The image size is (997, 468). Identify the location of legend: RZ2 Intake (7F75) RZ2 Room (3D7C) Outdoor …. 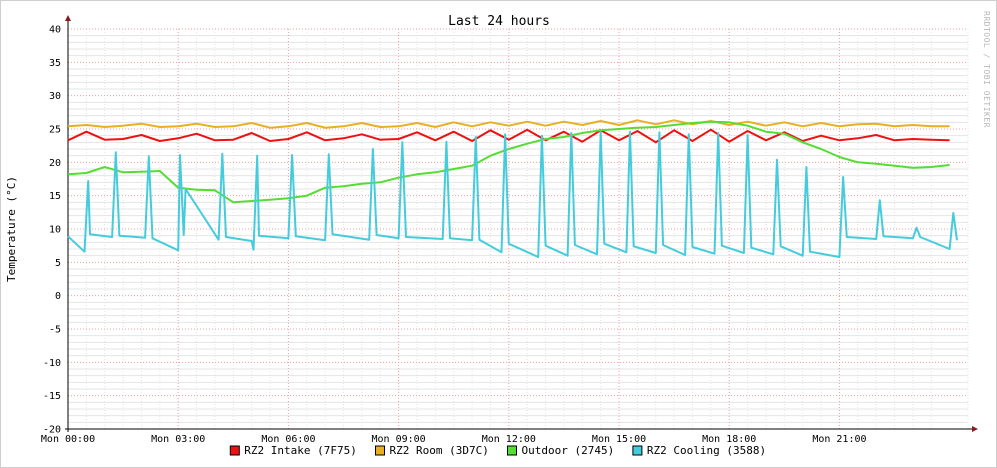
(497, 450).